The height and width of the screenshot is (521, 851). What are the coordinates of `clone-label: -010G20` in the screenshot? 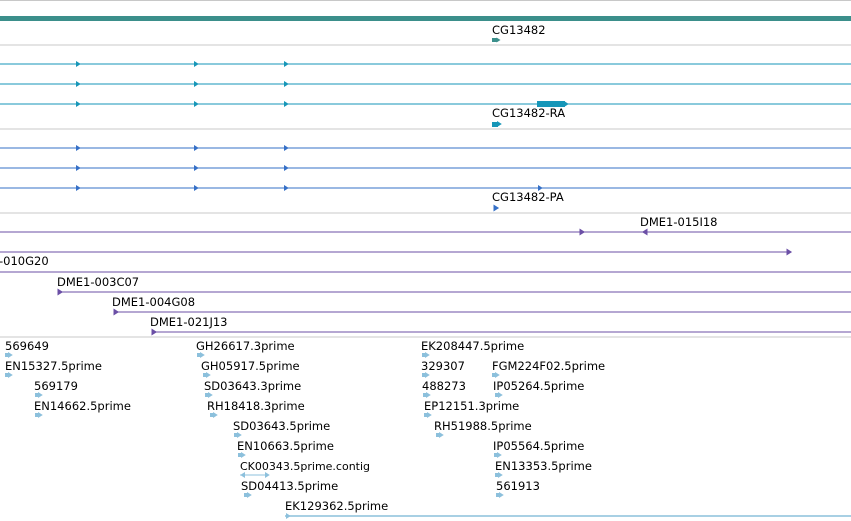 It's located at (24, 261).